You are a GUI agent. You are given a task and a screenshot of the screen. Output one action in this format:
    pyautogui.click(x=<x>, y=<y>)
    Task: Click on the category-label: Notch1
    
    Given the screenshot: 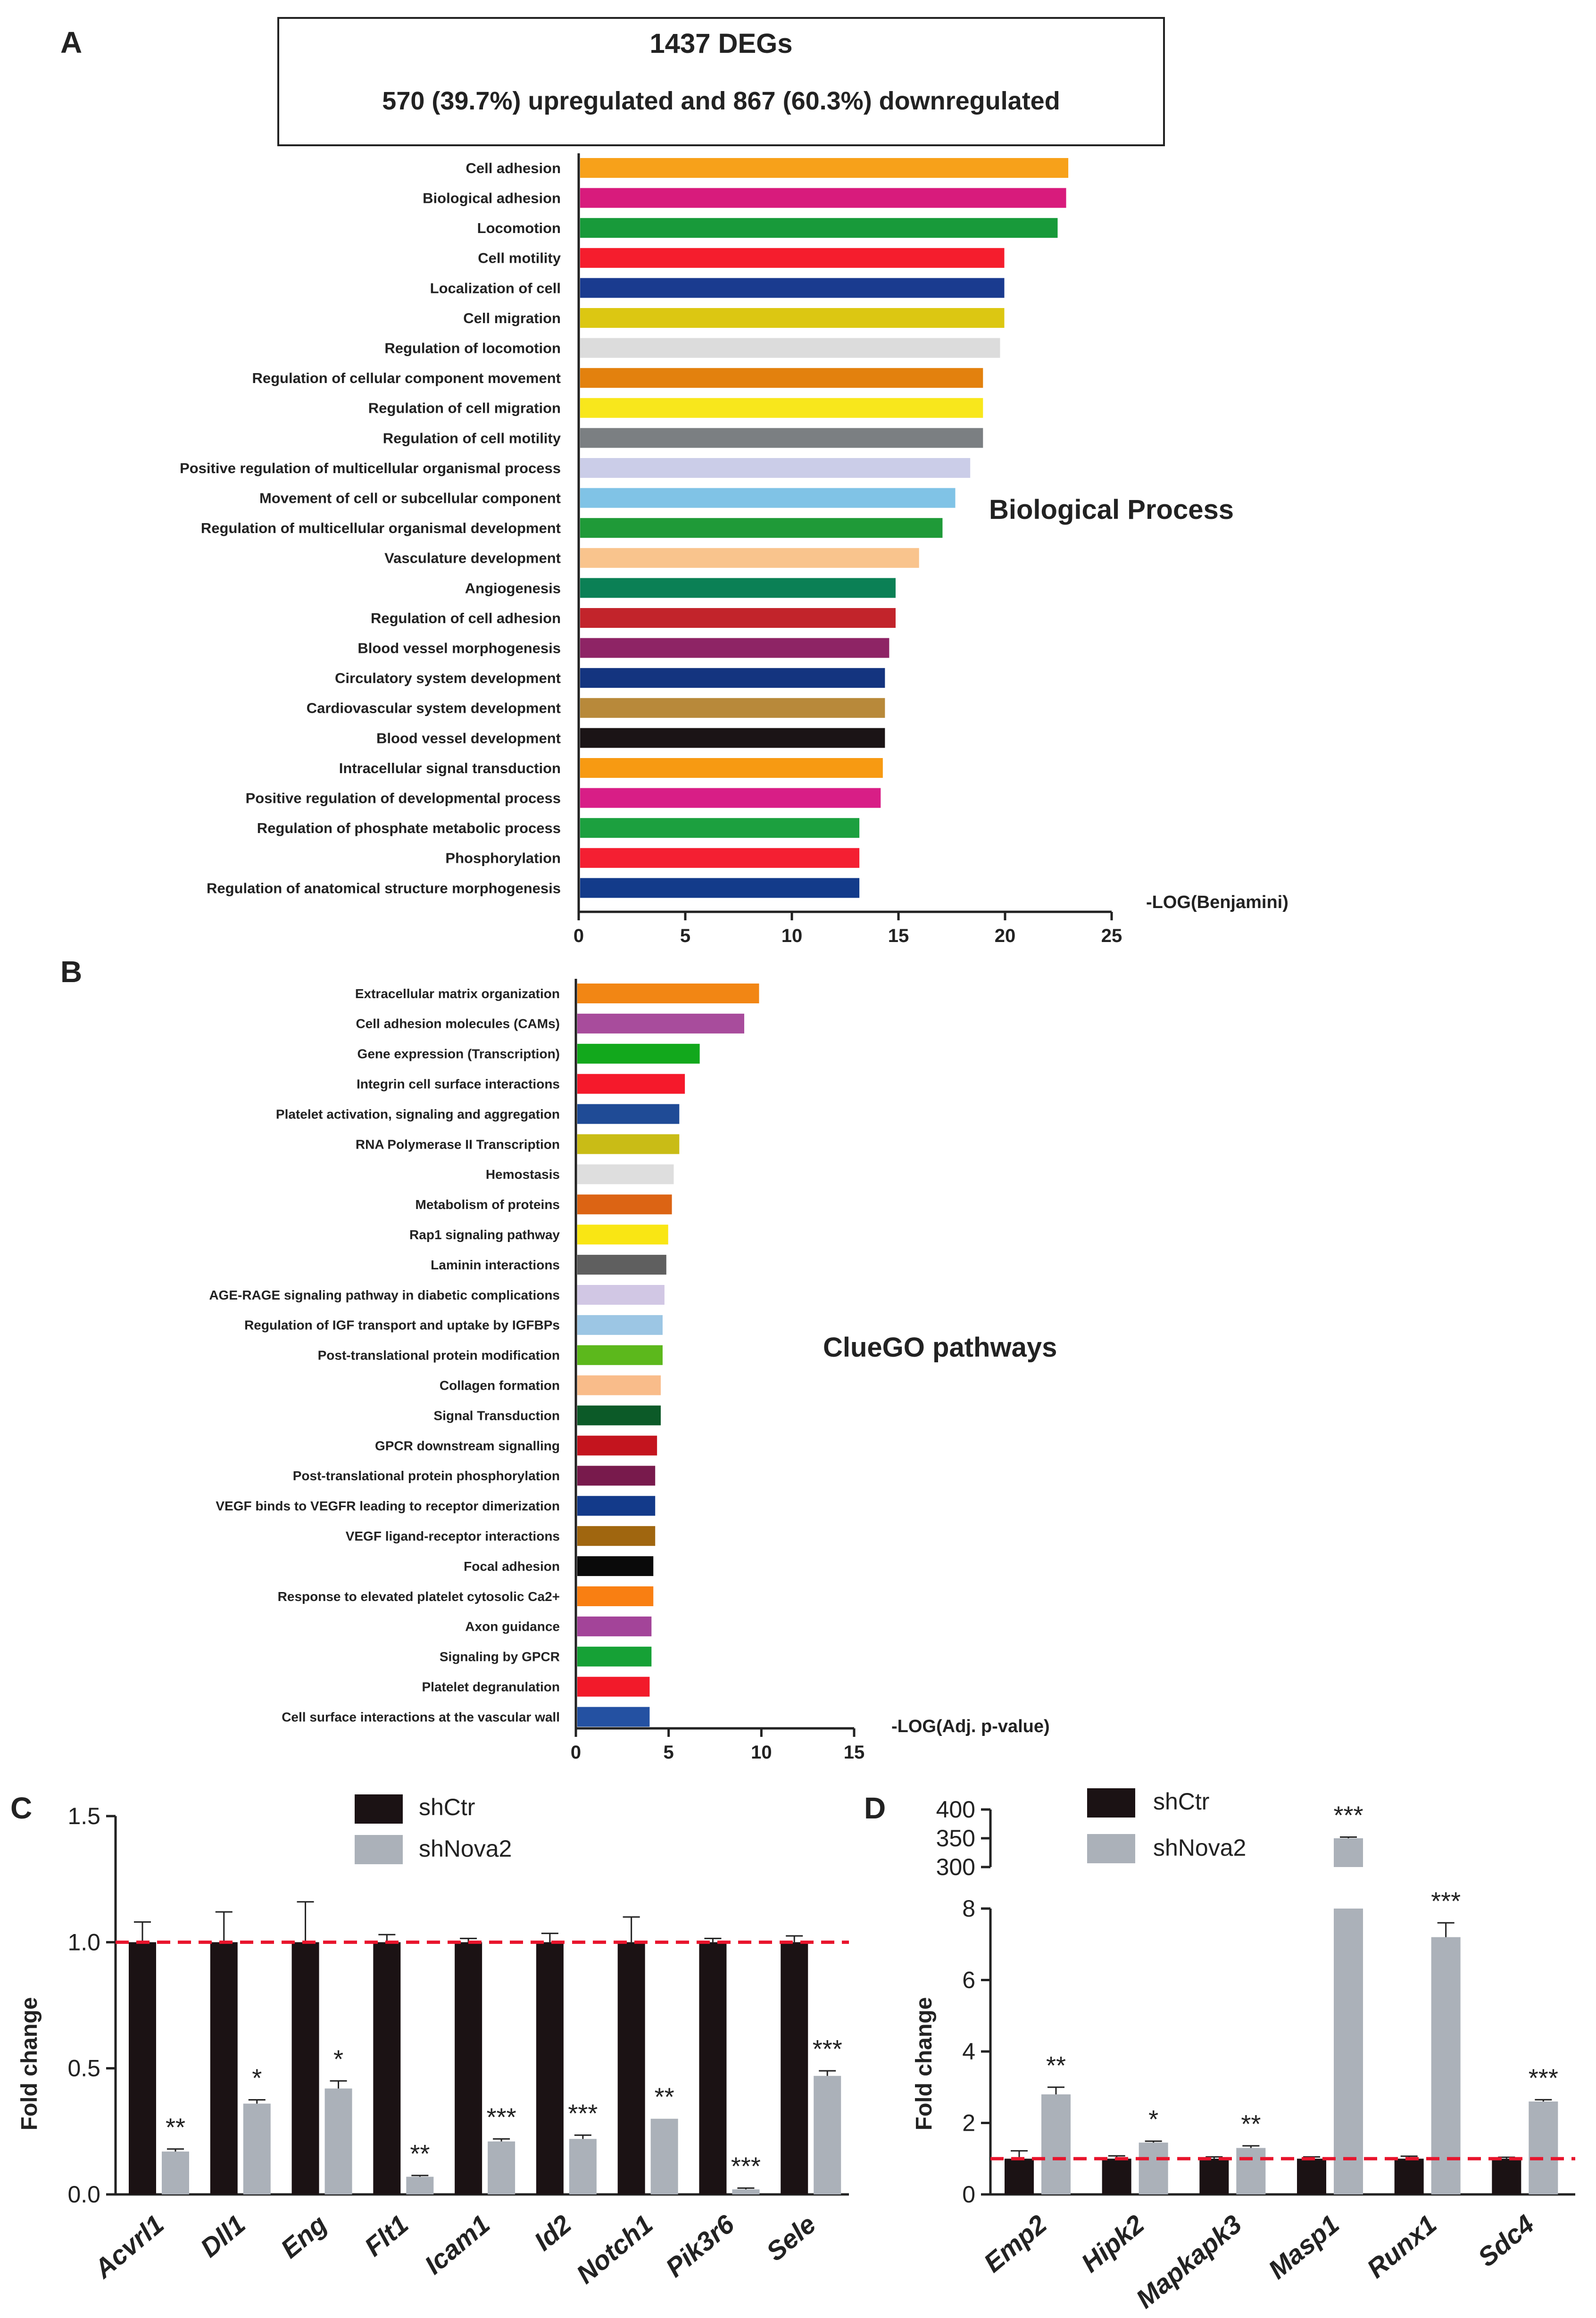 What is the action you would take?
    pyautogui.click(x=614, y=2249)
    